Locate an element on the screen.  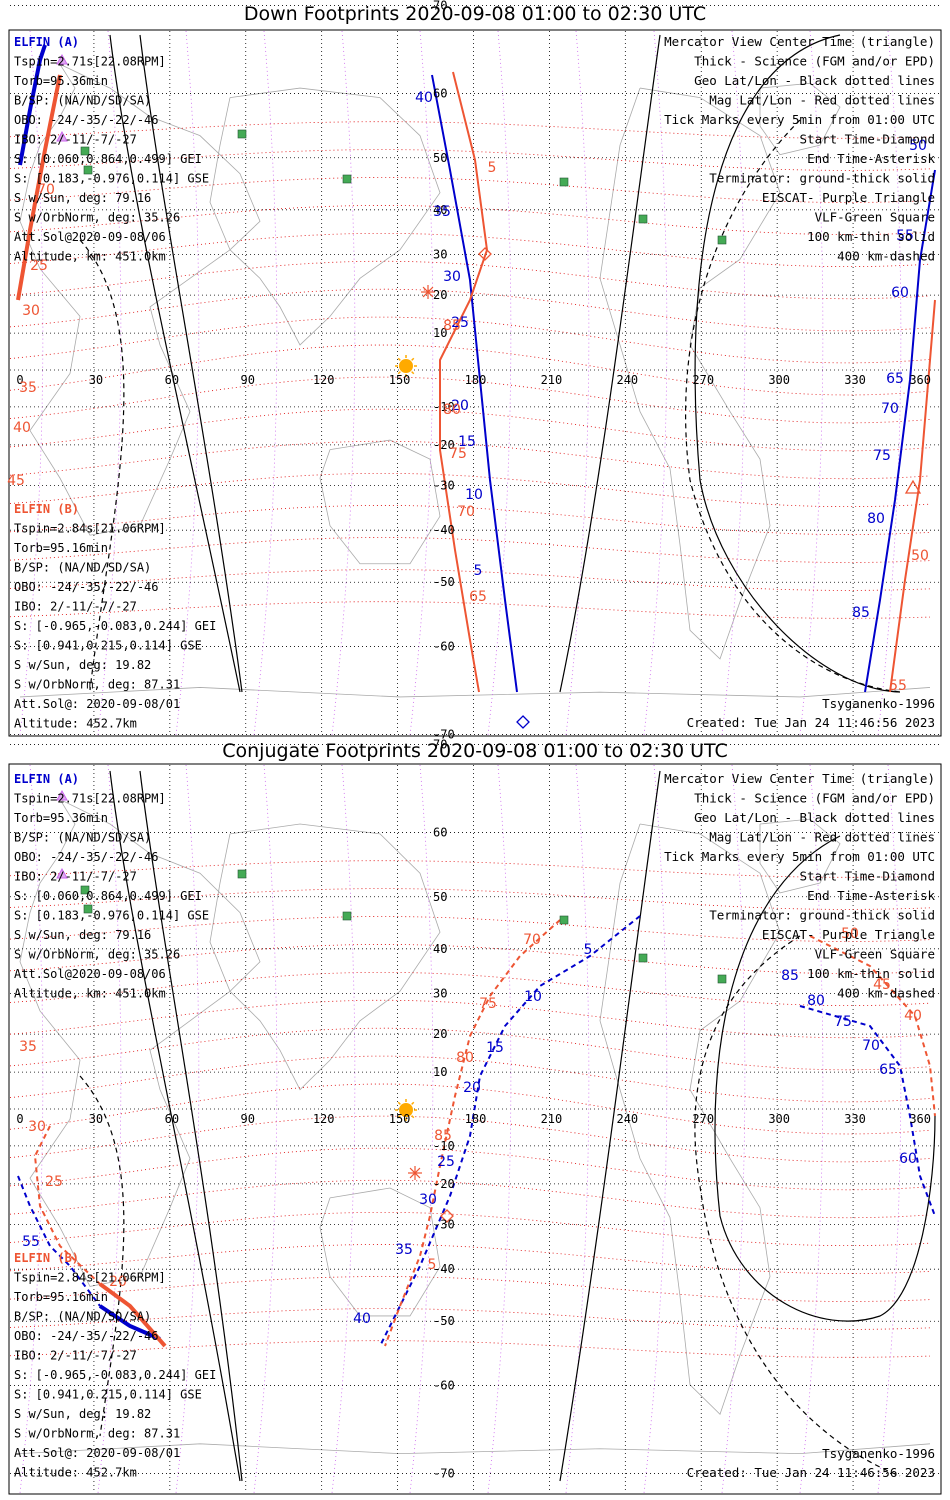
elfin-a-time-label: 15 is located at coordinates (467, 442).